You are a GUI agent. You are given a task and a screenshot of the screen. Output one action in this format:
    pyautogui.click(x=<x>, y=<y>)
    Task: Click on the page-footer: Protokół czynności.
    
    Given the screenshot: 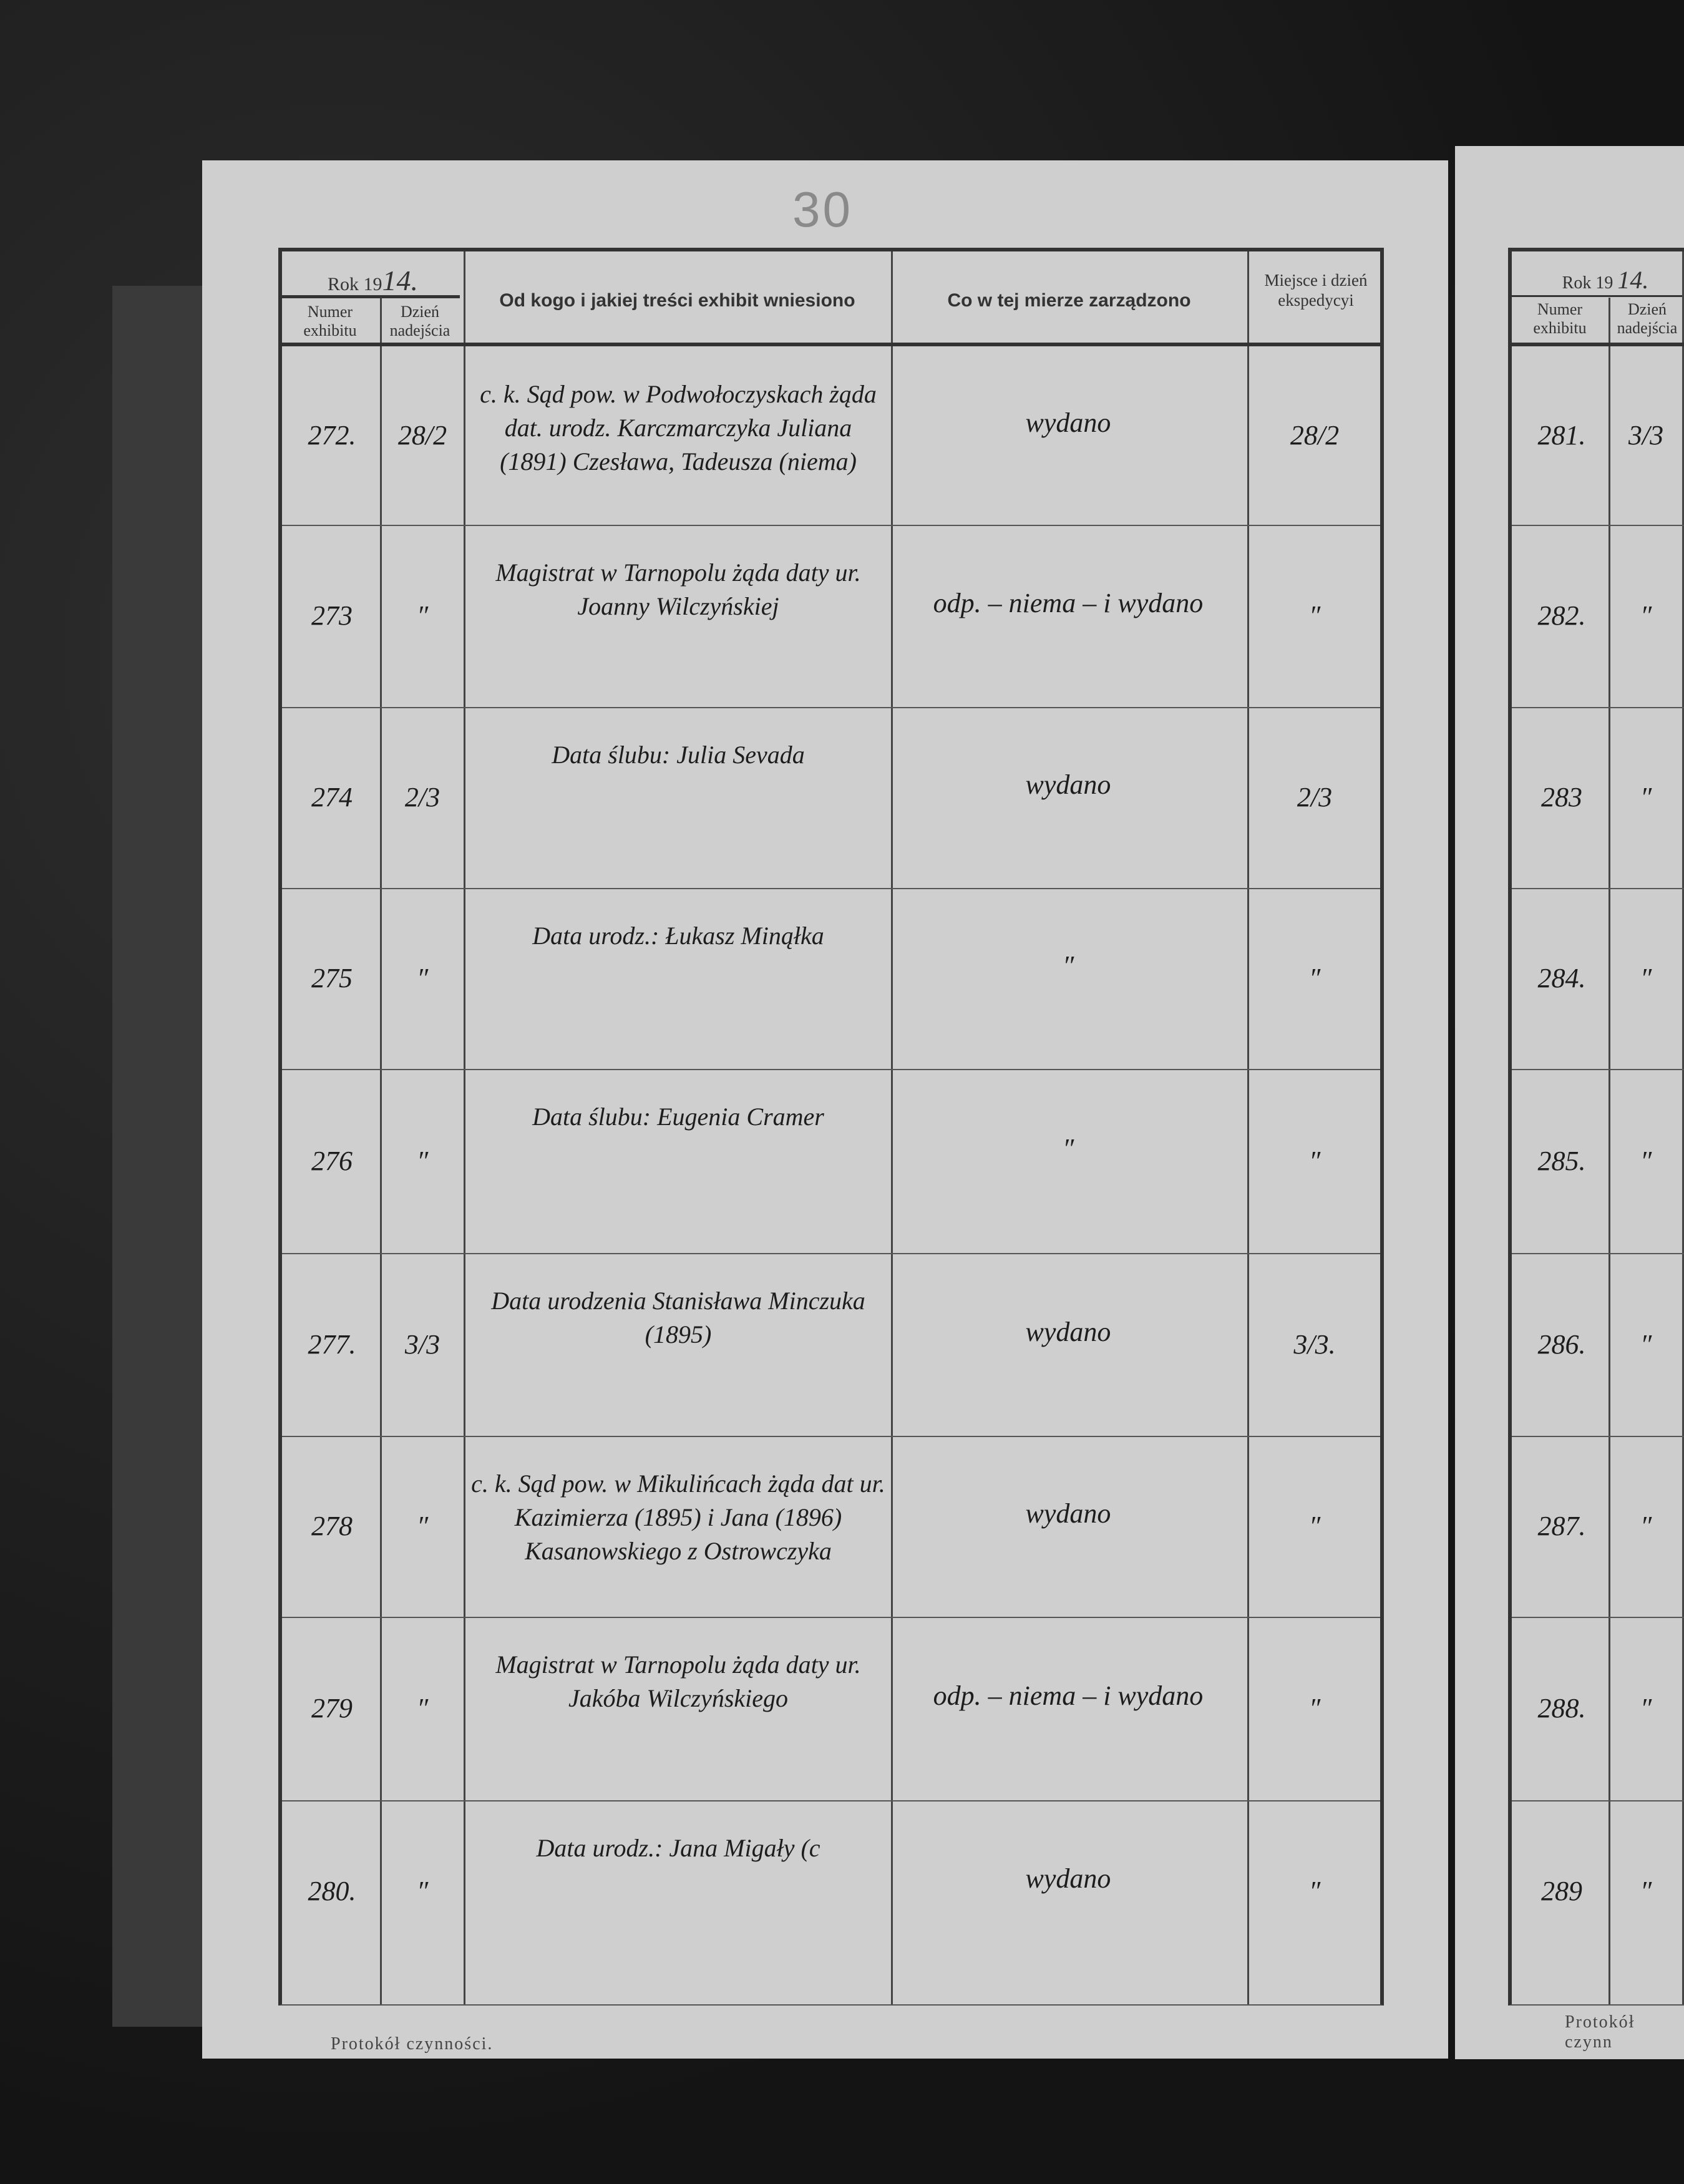 What is the action you would take?
    pyautogui.click(x=412, y=2044)
    